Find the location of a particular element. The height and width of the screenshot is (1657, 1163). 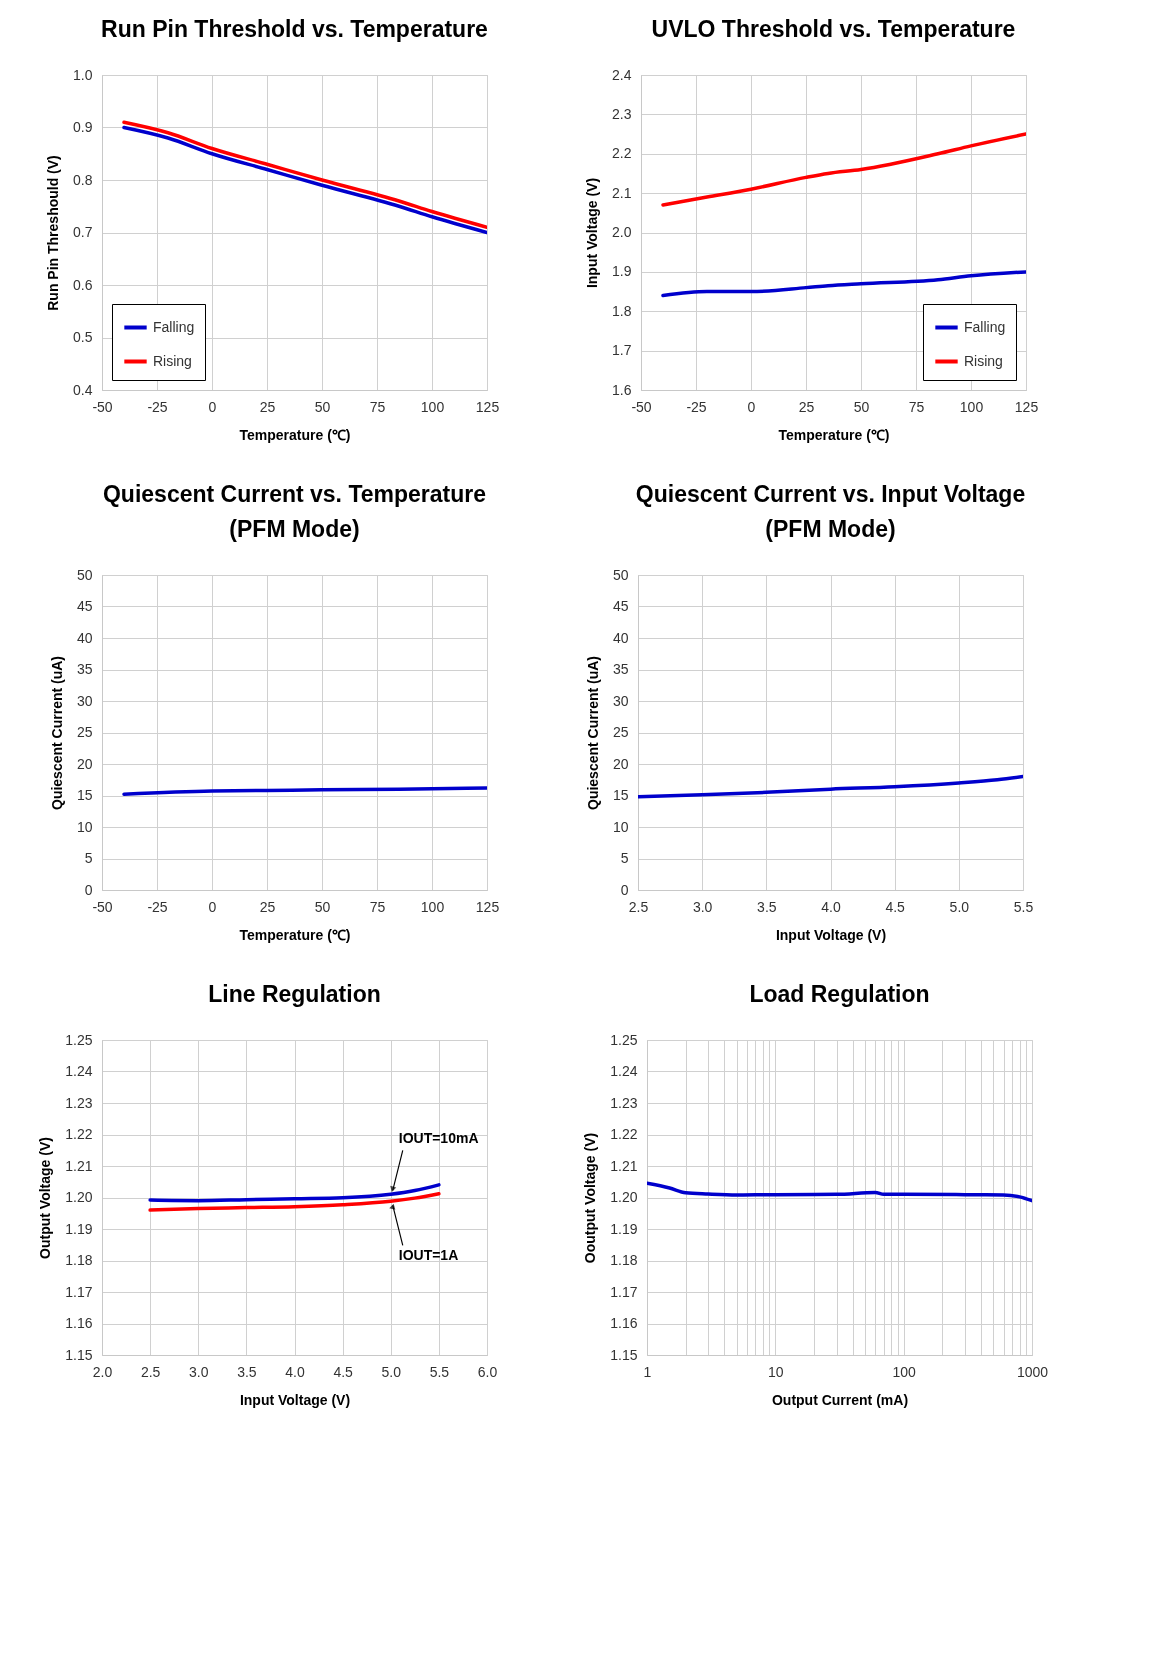

y-tick-label: 0.8 is located at coordinates (83, 179).